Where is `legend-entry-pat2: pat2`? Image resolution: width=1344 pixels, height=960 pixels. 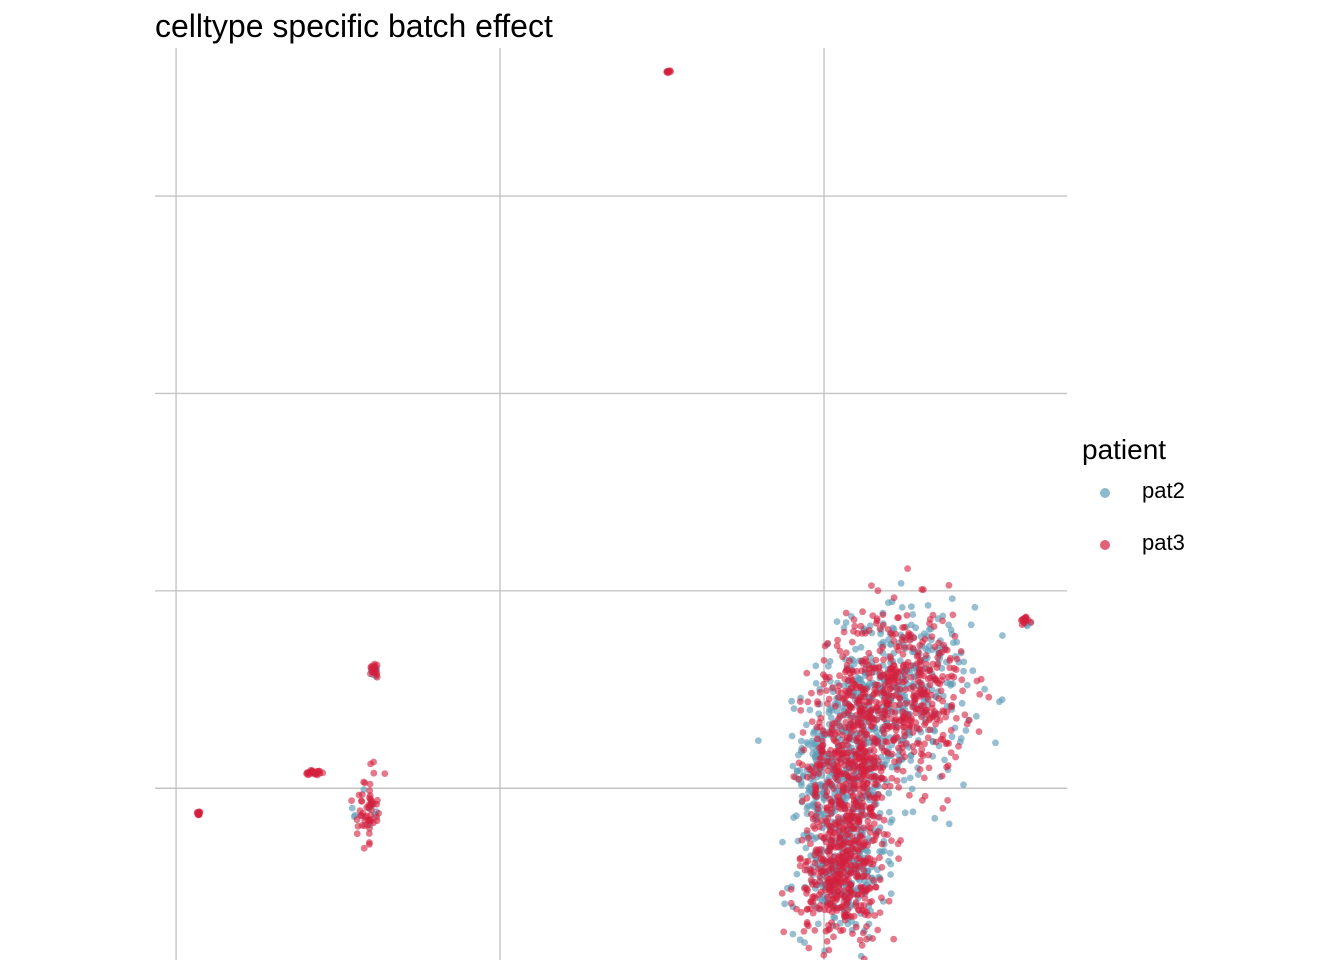 legend-entry-pat2: pat2 is located at coordinates (1133, 495).